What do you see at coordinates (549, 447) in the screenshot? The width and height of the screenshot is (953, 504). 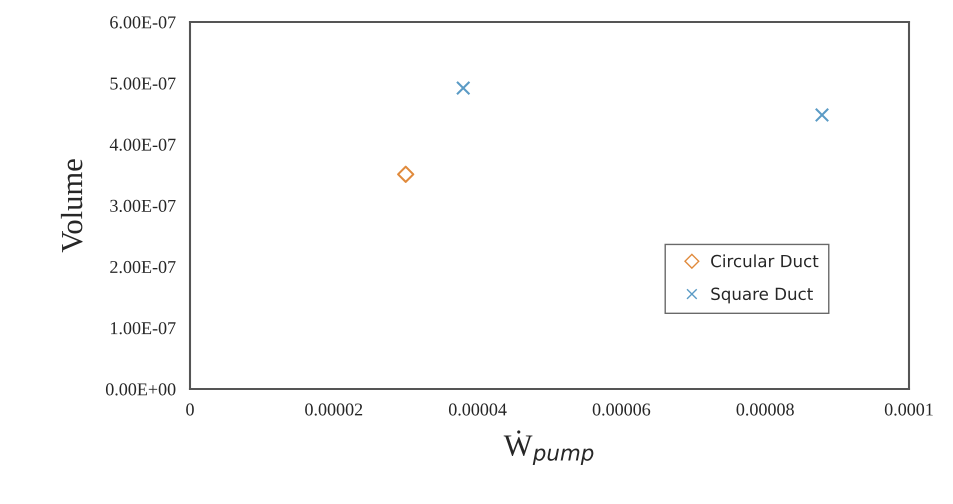 I see `x-axis-title: Ẇ$_{pump}$` at bounding box center [549, 447].